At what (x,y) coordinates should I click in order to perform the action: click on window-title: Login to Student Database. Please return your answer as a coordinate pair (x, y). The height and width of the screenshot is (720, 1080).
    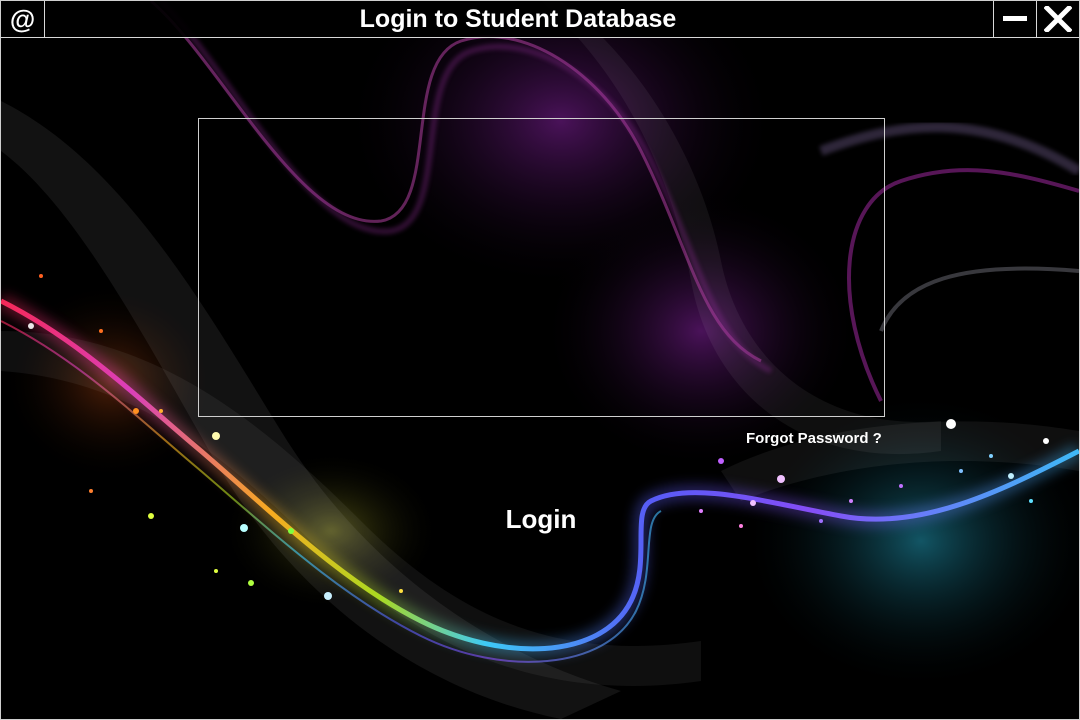
    Looking at the image, I should click on (518, 19).